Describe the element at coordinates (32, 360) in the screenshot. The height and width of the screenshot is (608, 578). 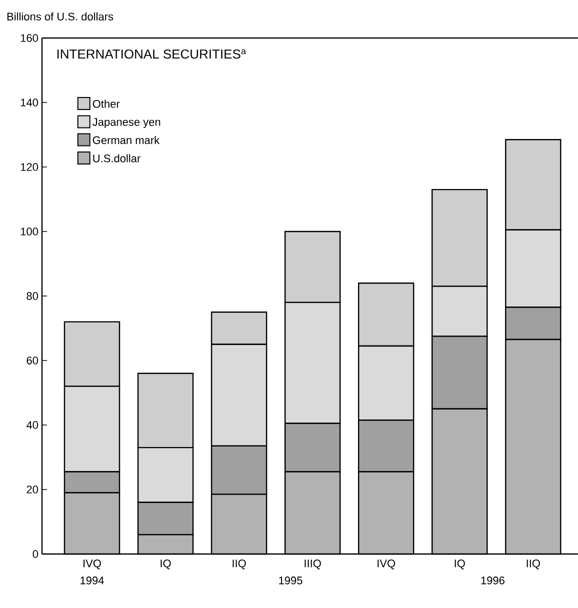
I see `y-tick-label: 60` at that location.